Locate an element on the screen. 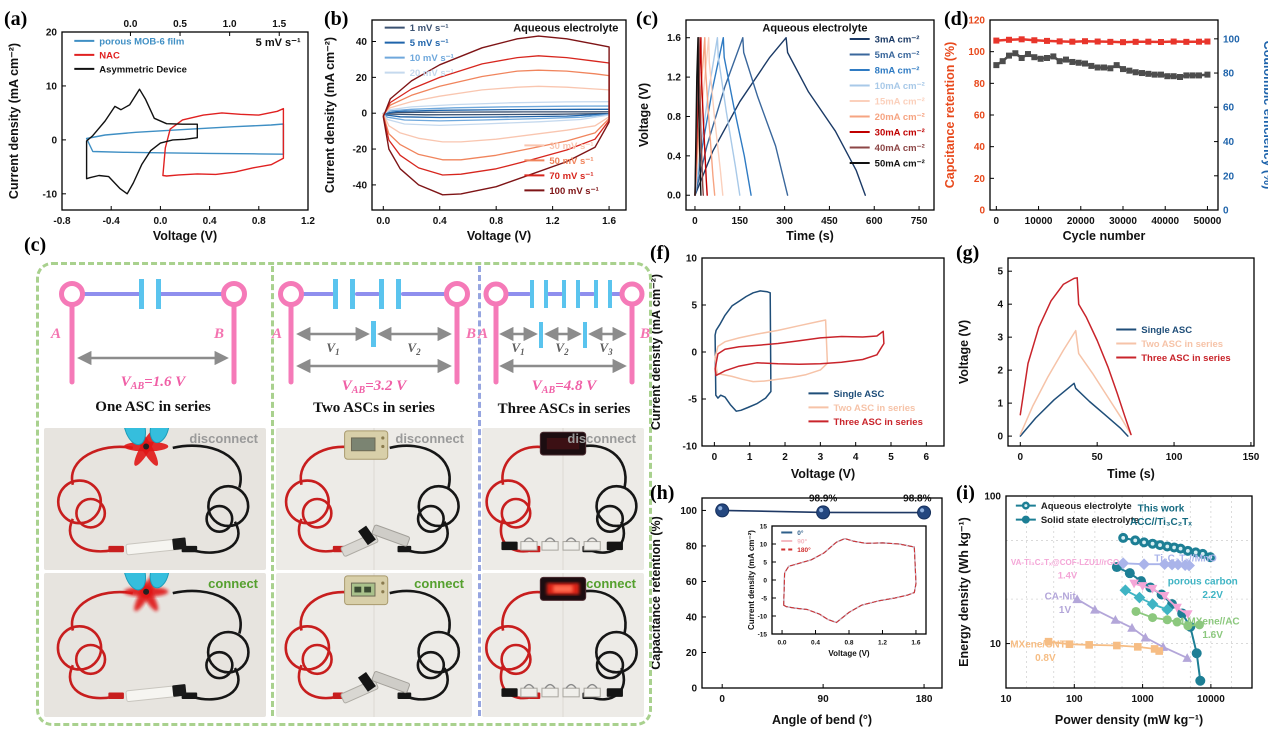 The image size is (1268, 732). svg-text: 300 is located at coordinates (784, 221).